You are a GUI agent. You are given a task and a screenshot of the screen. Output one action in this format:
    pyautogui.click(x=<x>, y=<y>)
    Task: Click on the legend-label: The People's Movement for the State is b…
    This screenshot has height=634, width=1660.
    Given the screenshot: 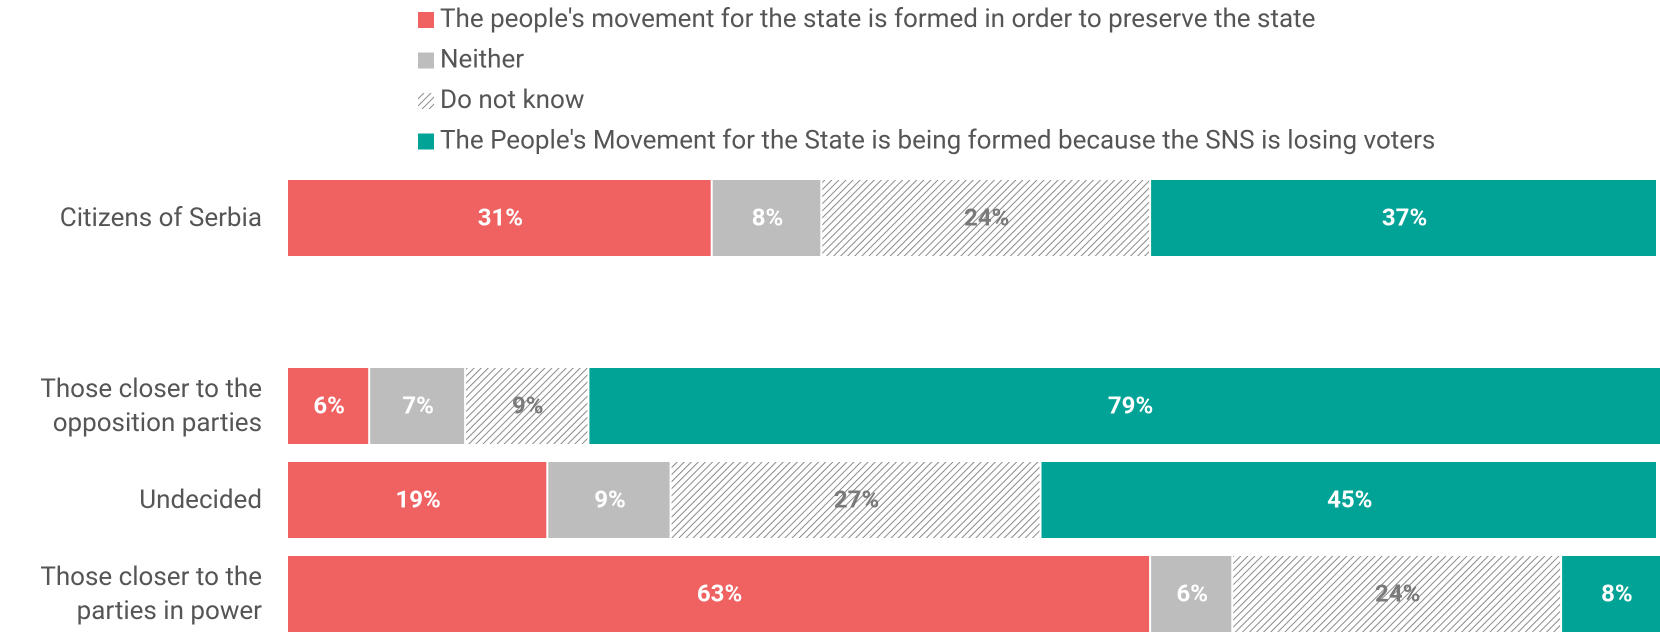 What is the action you would take?
    pyautogui.click(x=937, y=140)
    